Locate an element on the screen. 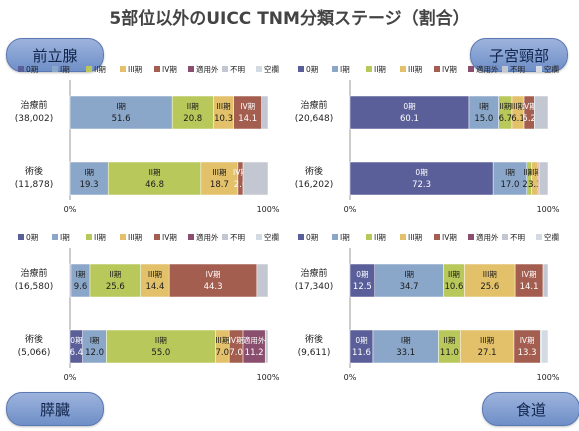  category-label: (5,066) is located at coordinates (34, 353).